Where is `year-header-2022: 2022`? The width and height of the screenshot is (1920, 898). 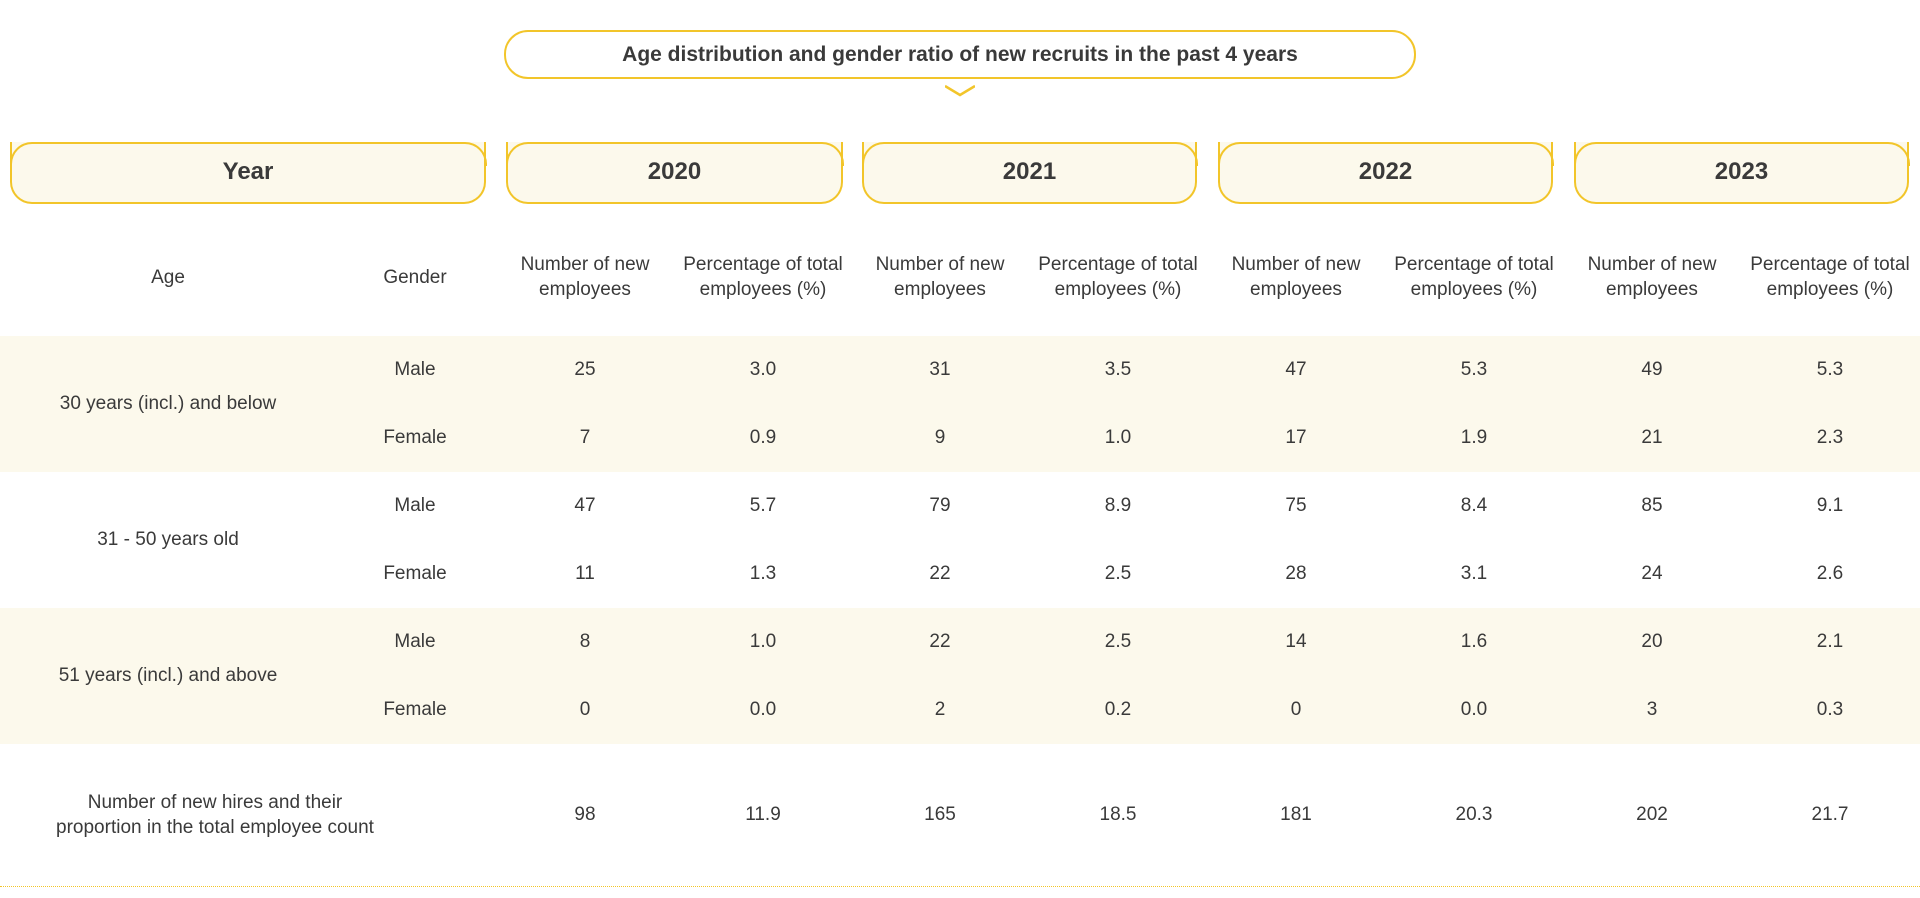
year-header-2022: 2022 is located at coordinates (1385, 173).